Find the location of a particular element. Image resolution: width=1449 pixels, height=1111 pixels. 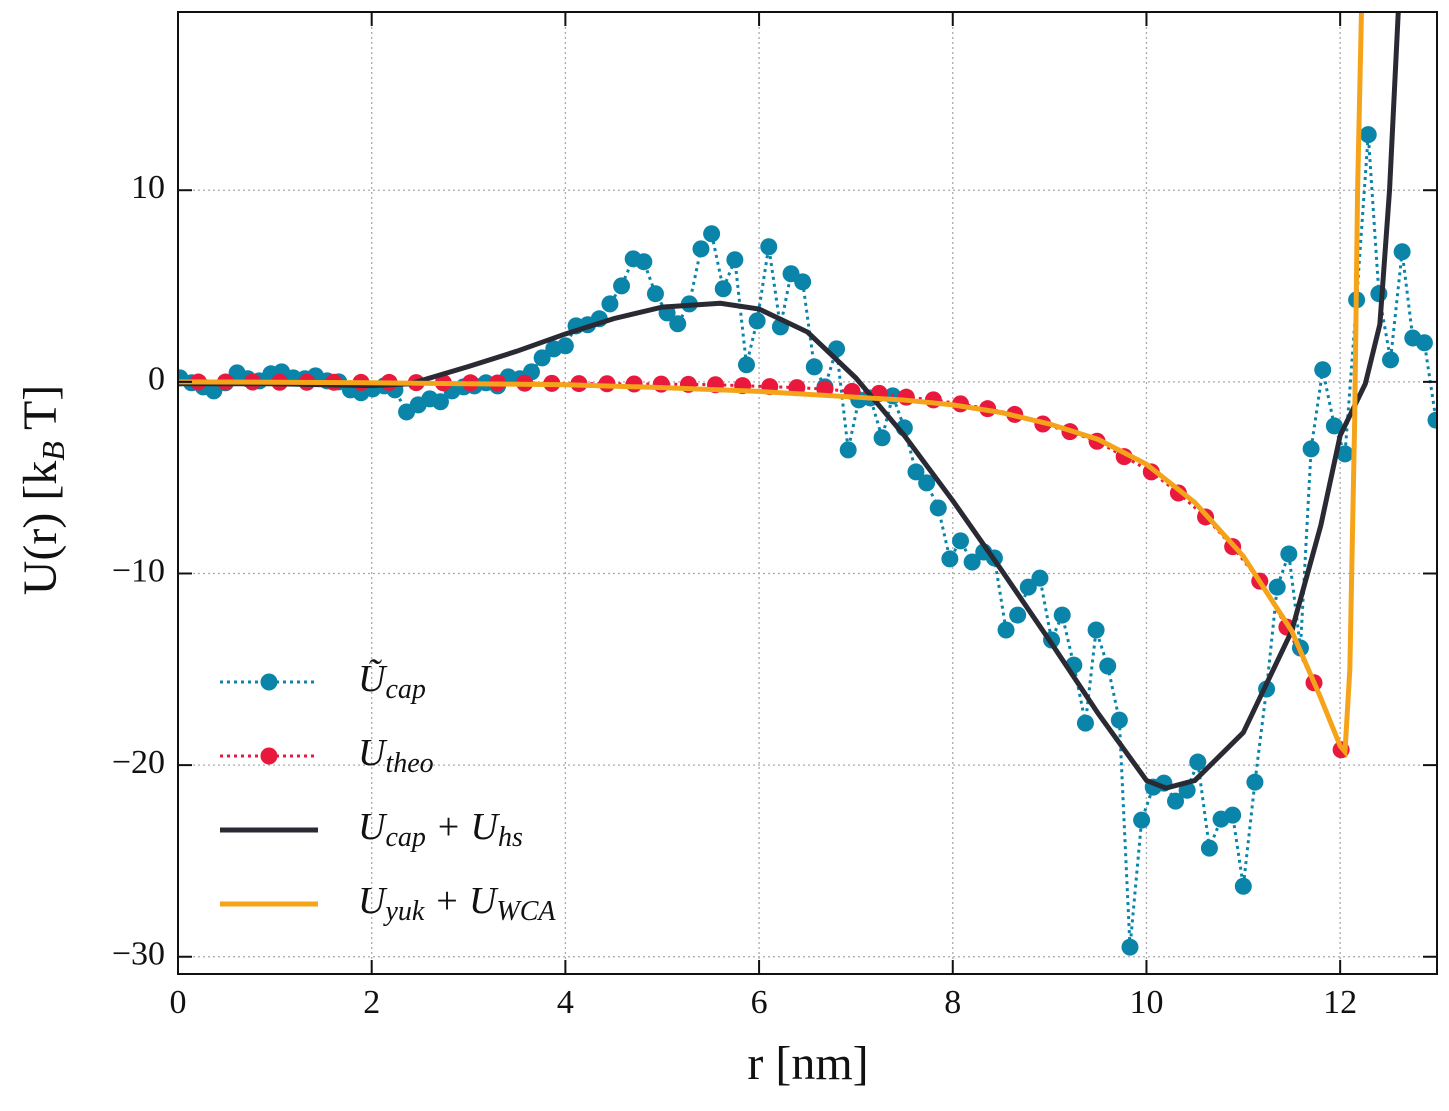

x-tick-label: 2 is located at coordinates (371, 1002).